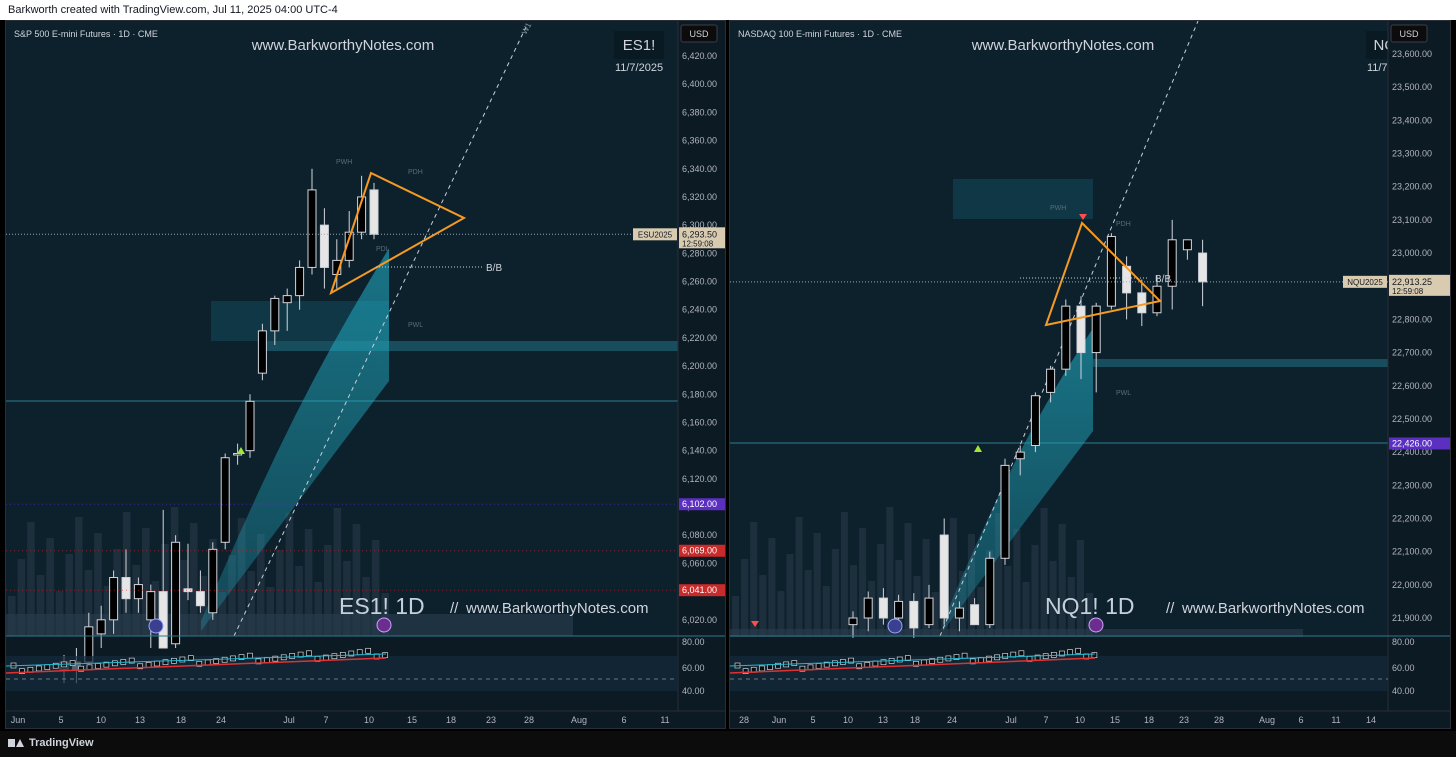  What do you see at coordinates (755, 624) in the screenshot?
I see `sell-signal-triangle` at bounding box center [755, 624].